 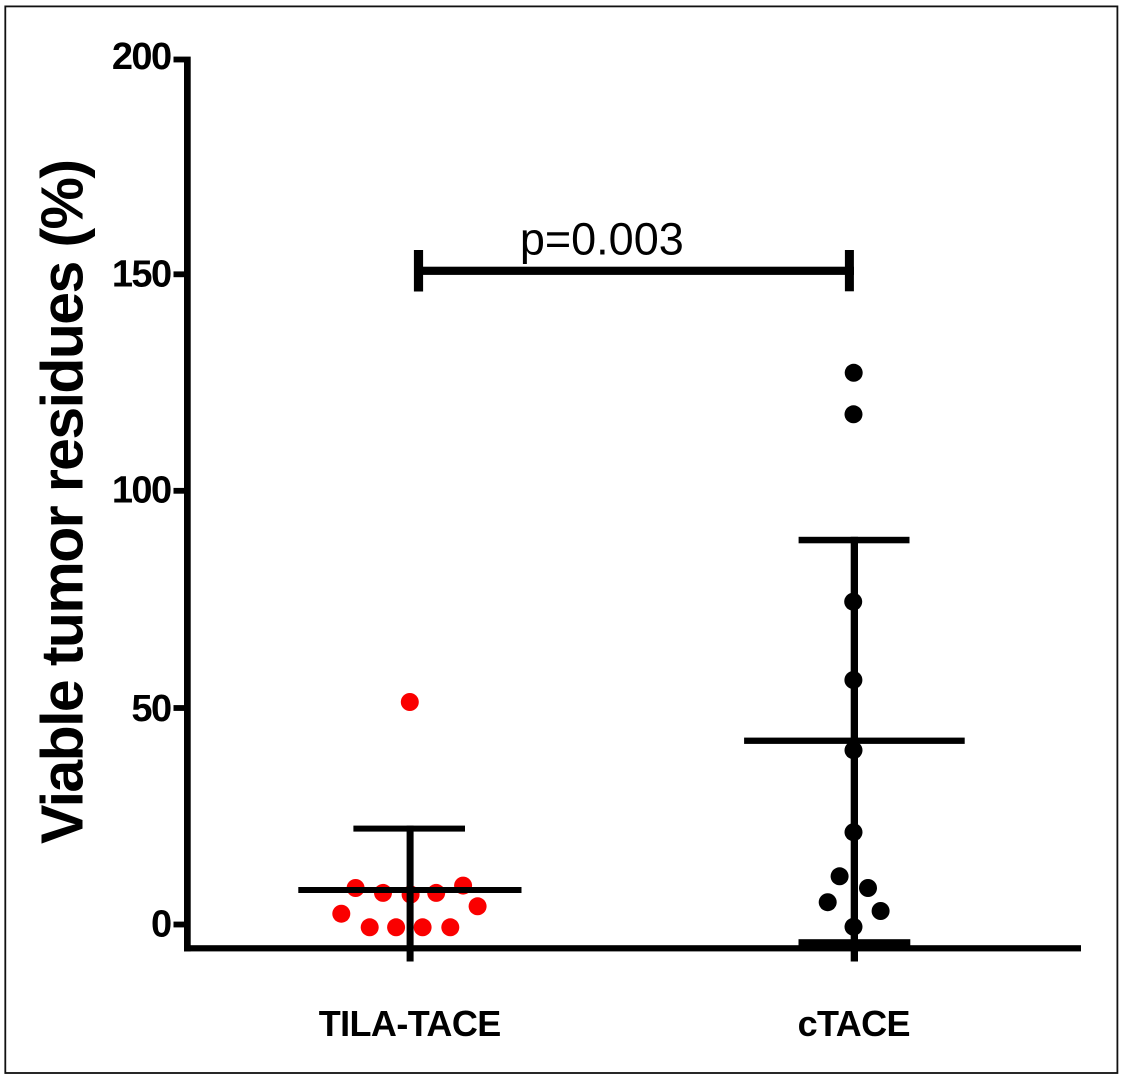 What do you see at coordinates (161, 925) in the screenshot?
I see `svg-text: 0` at bounding box center [161, 925].